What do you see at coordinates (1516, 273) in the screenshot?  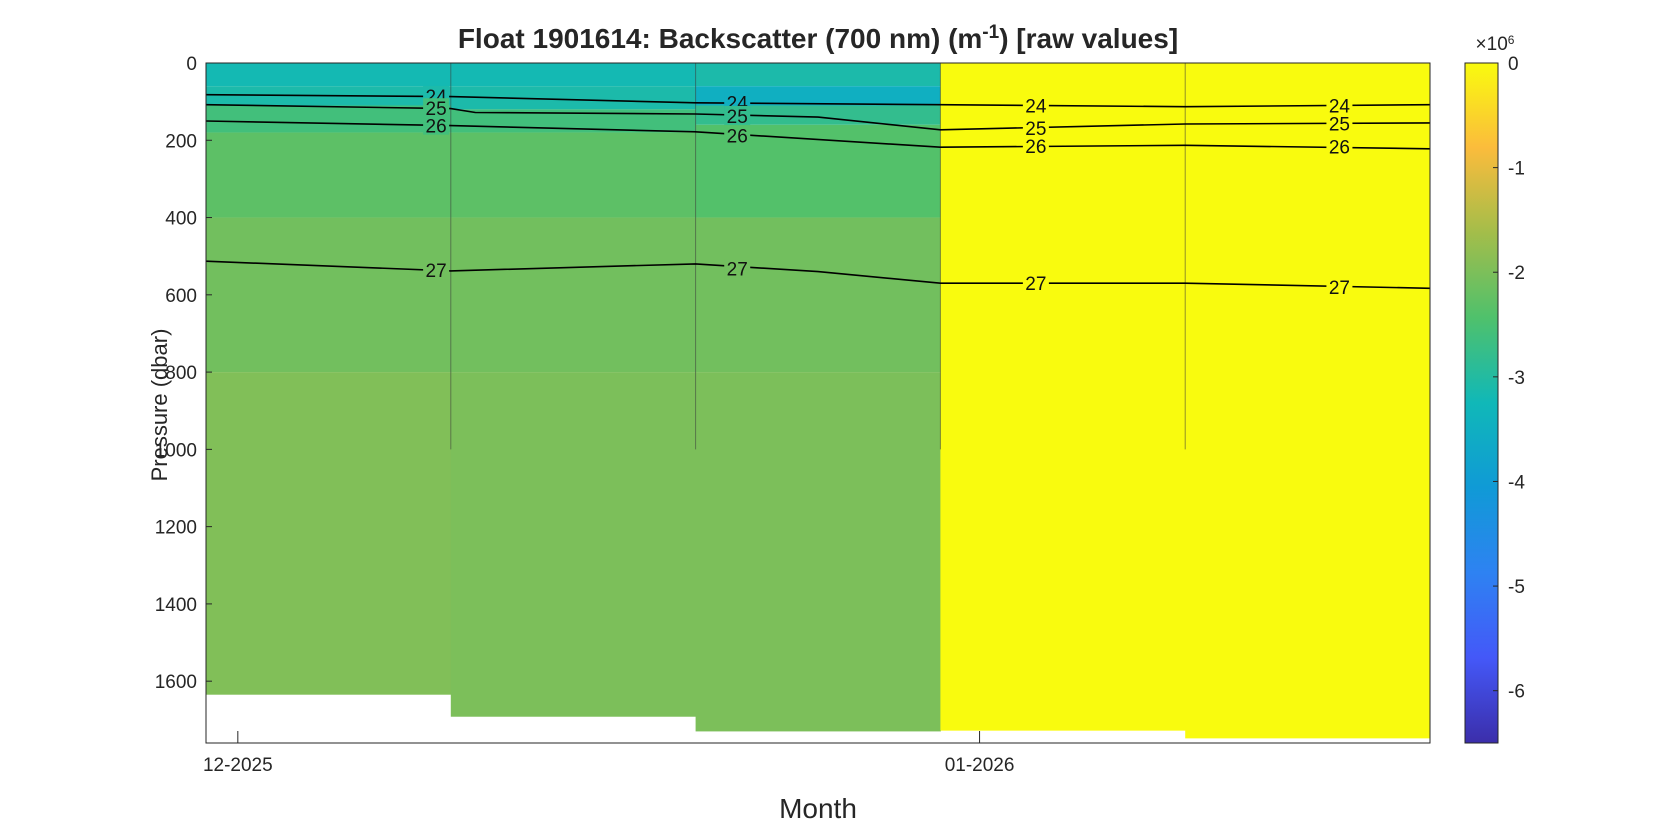 I see `colorbar-tick-label: -2` at bounding box center [1516, 273].